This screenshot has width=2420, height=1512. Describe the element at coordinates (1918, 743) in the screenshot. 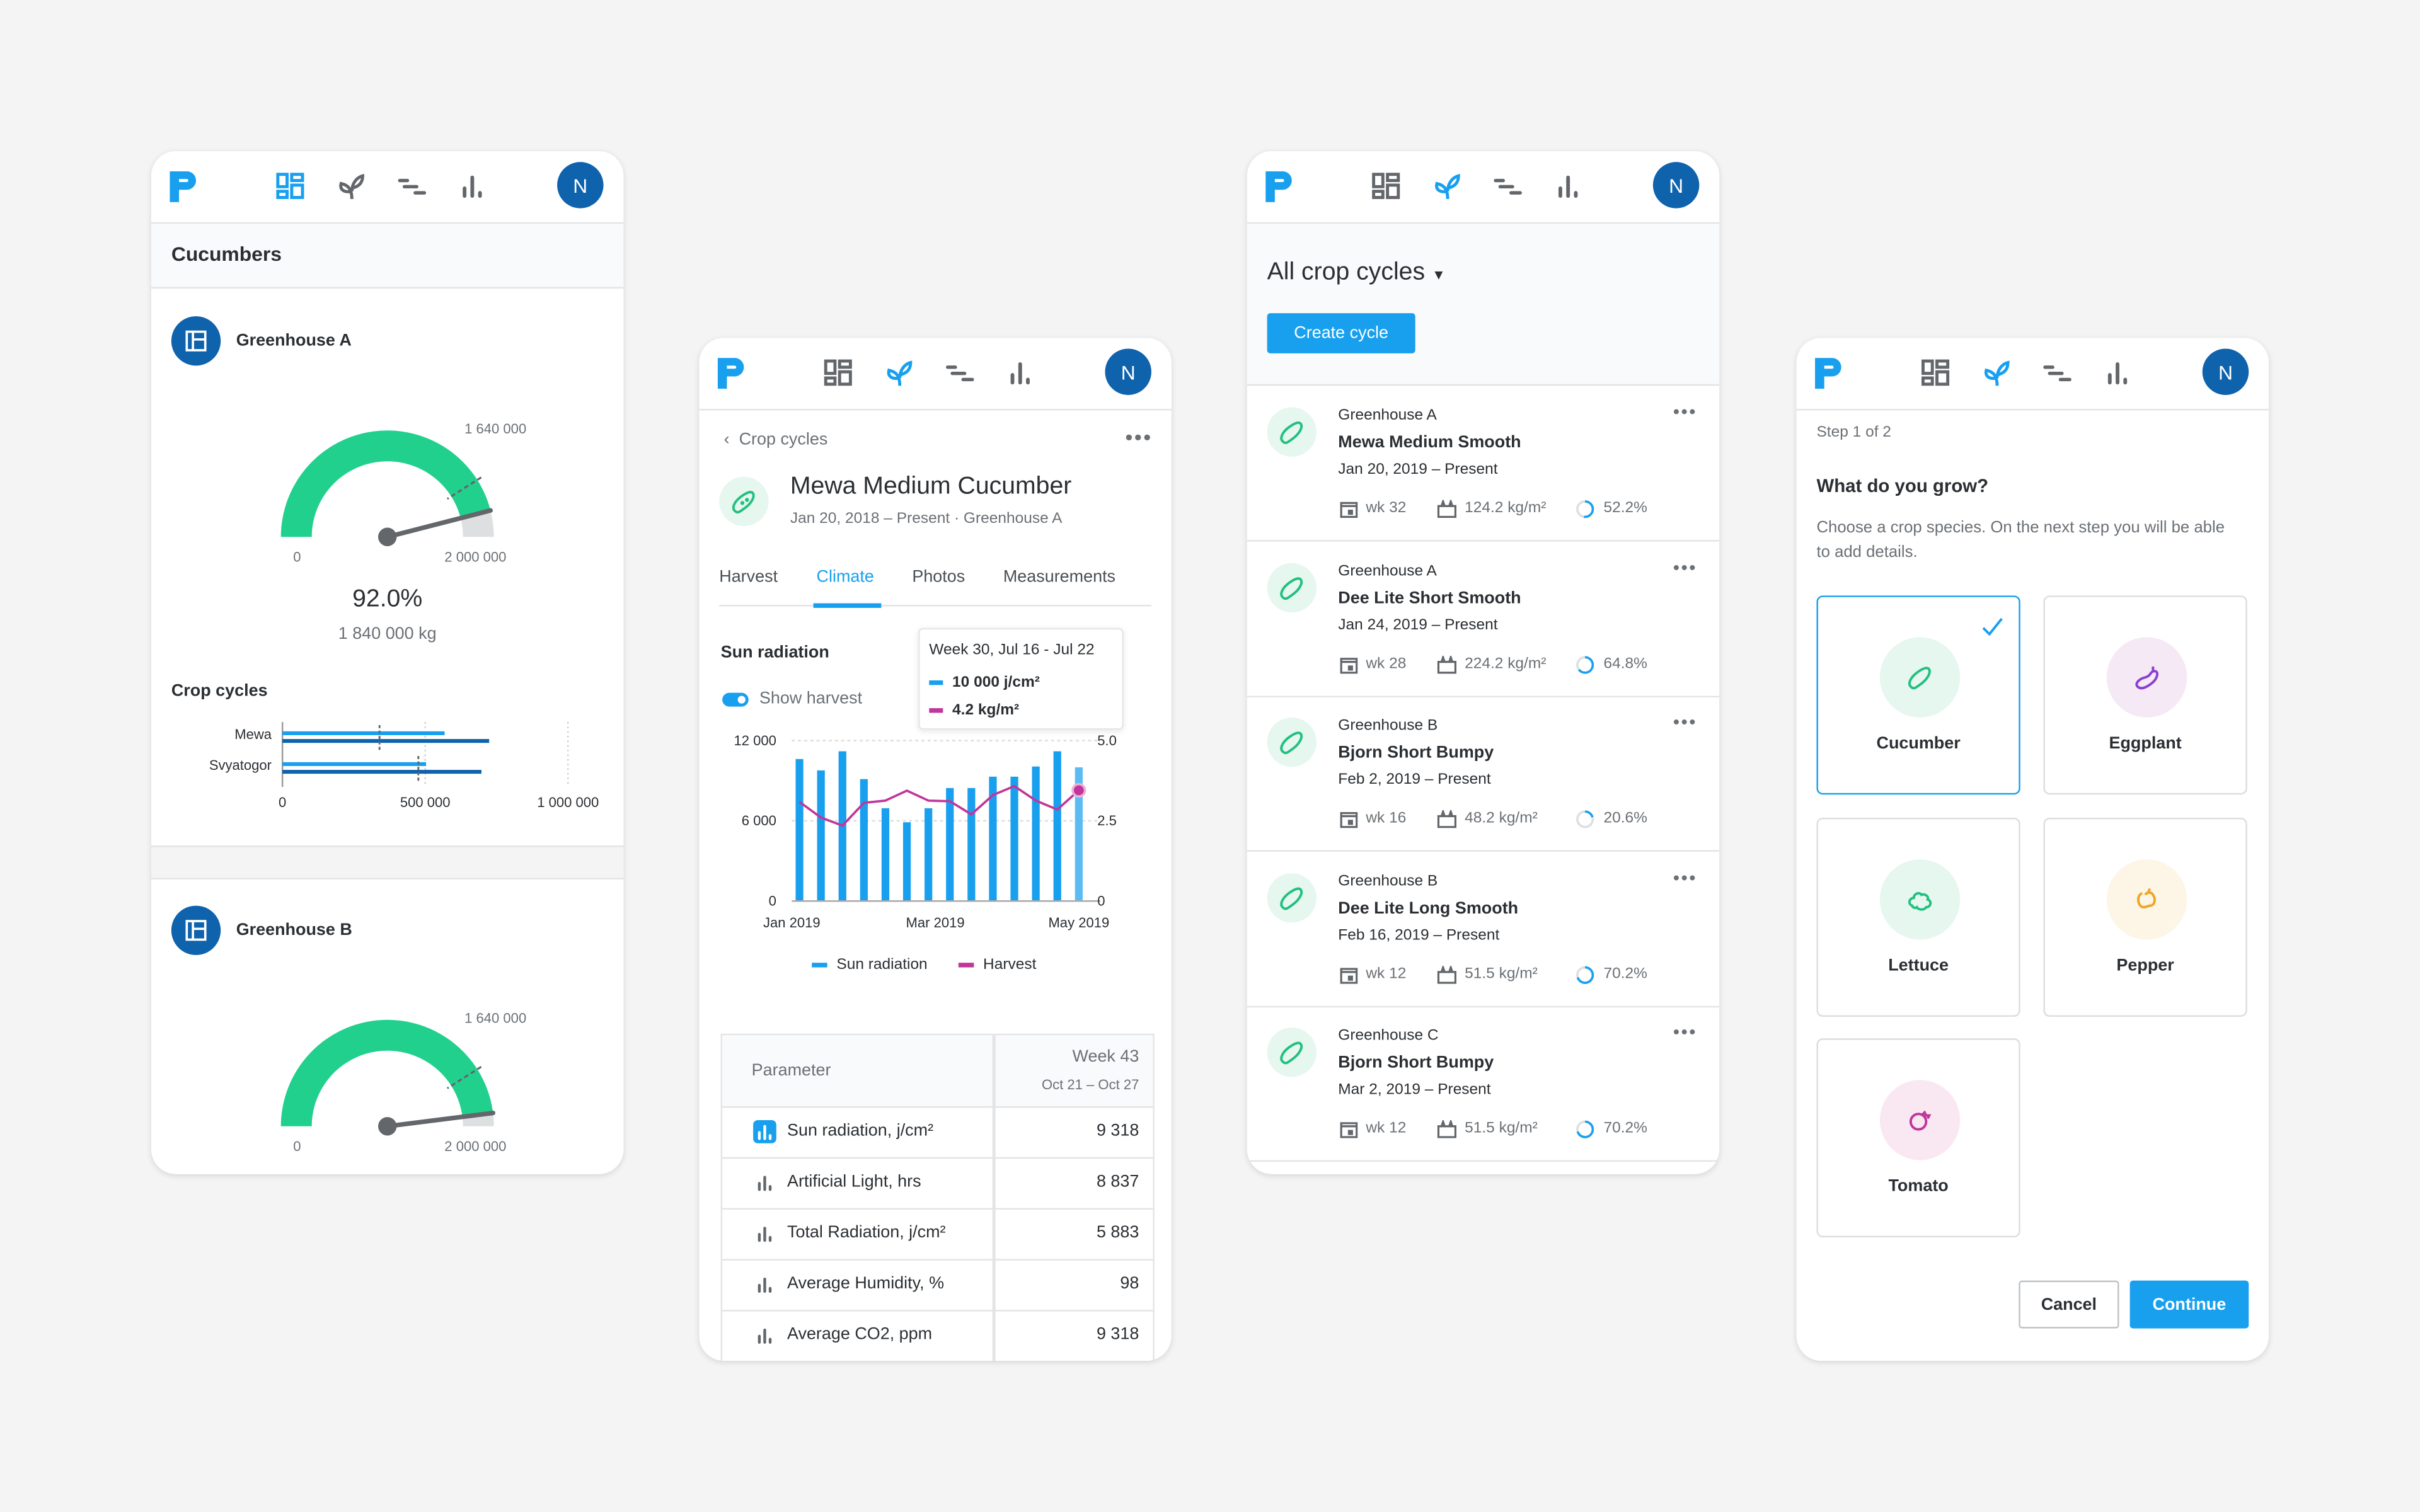

I see `crop-label: Cucumber` at that location.